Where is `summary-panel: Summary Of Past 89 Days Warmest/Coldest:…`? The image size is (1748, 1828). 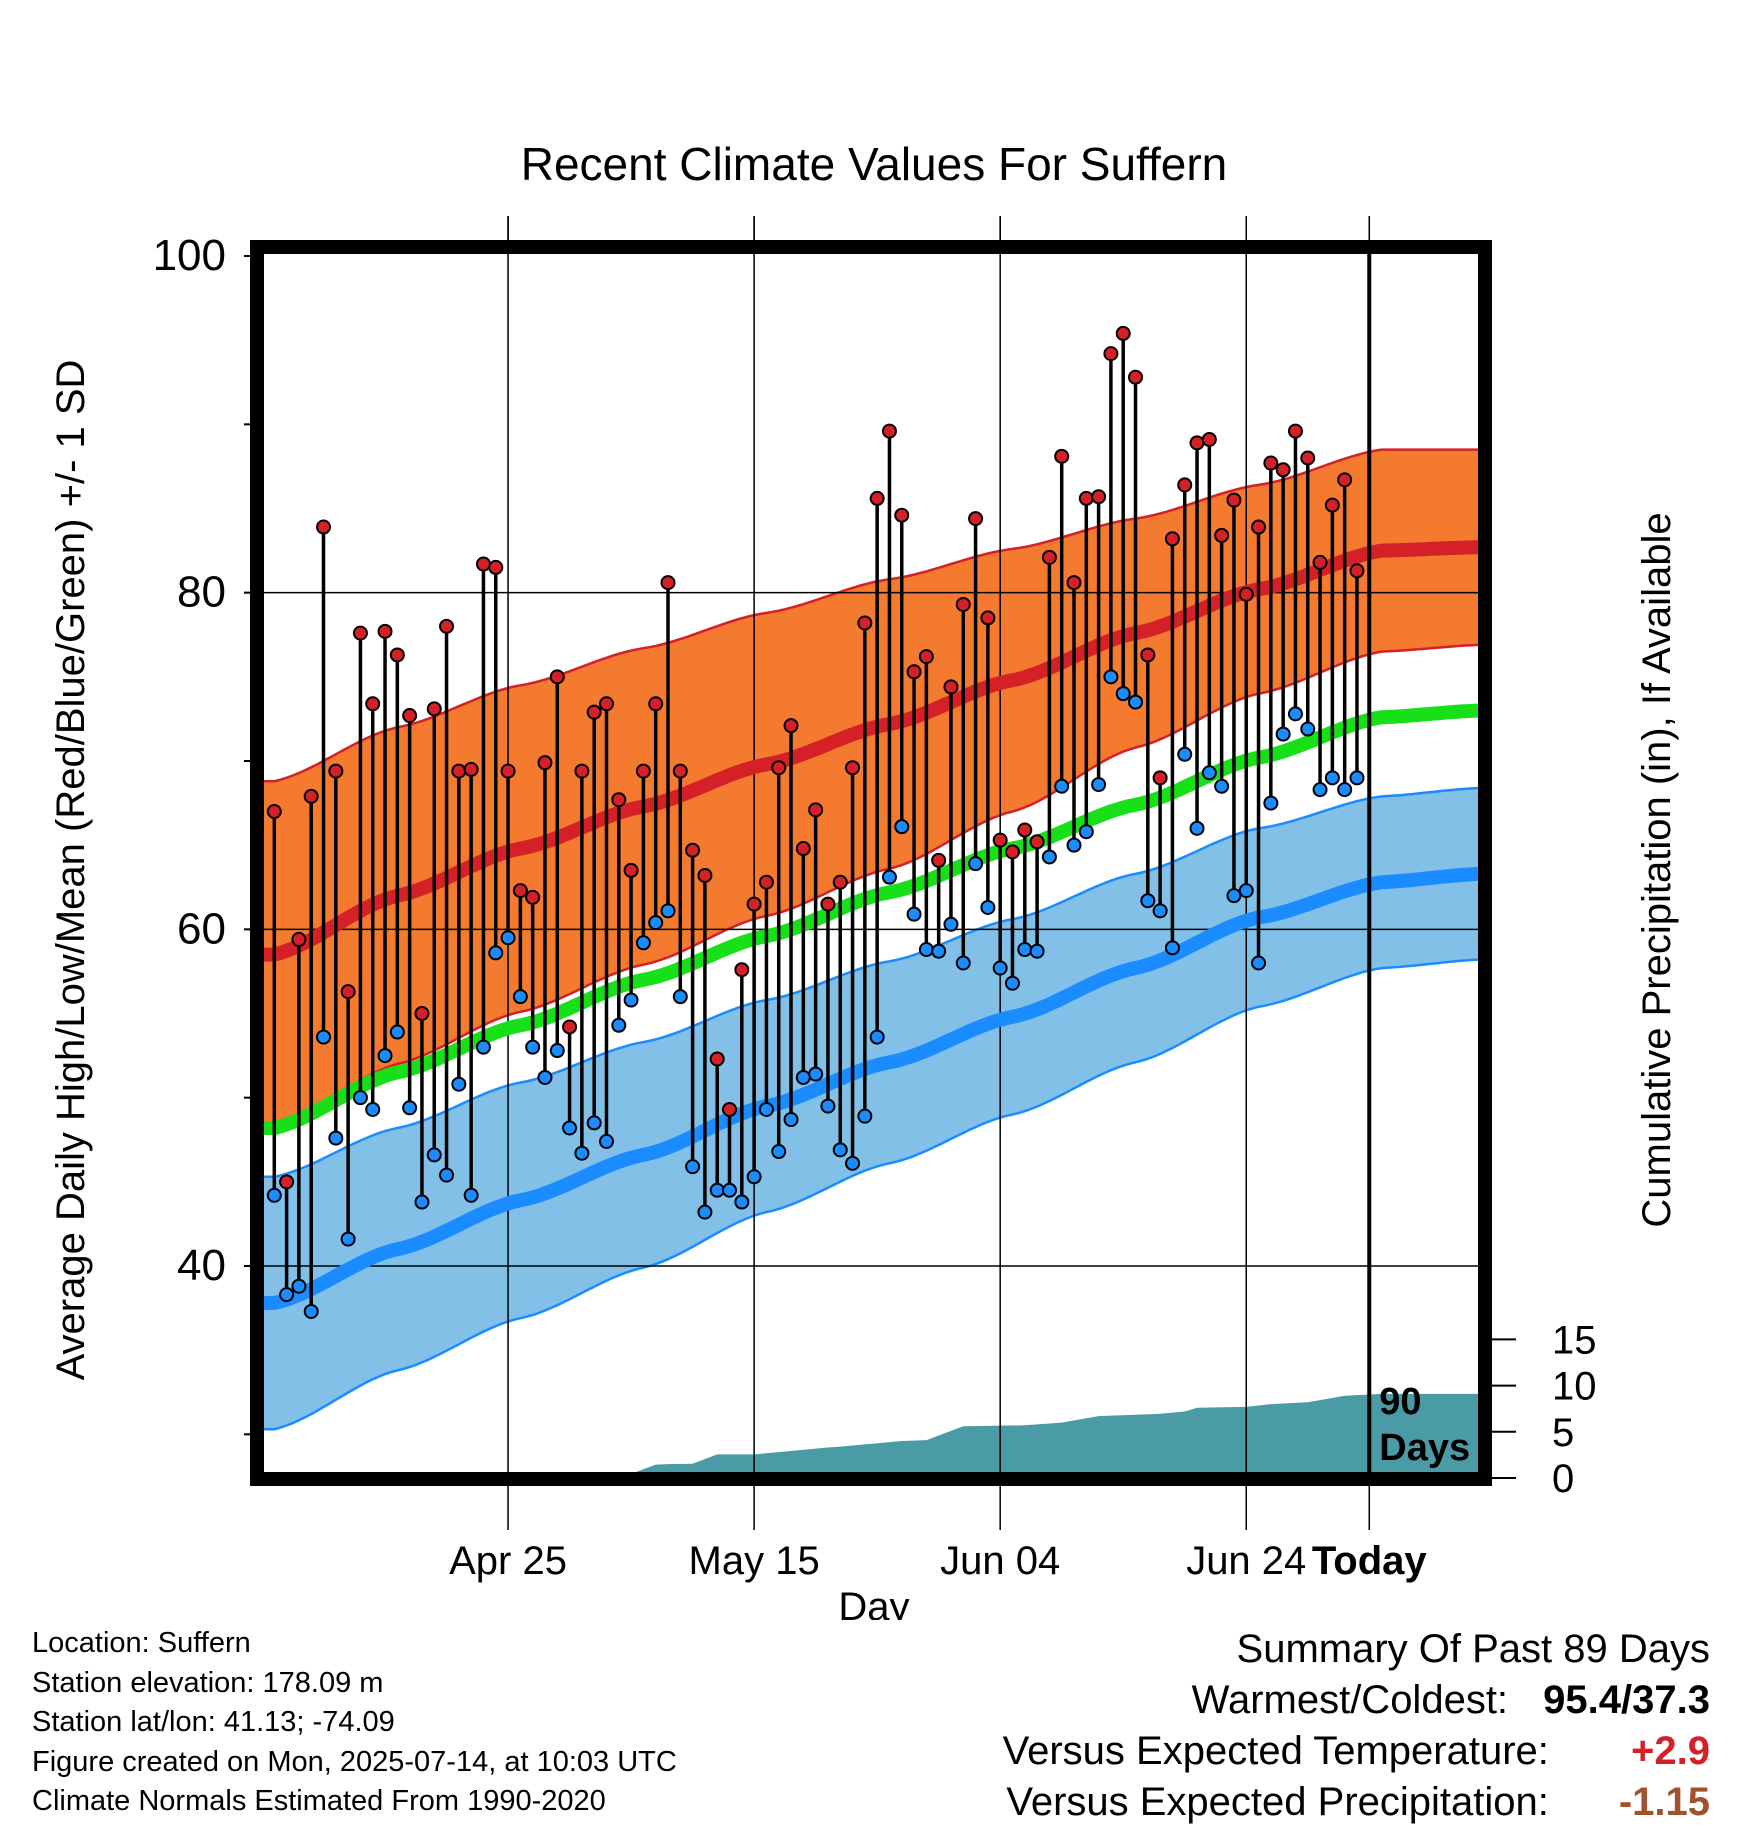
summary-panel: Summary Of Past 89 Days Warmest/Coldest:… is located at coordinates (1356, 1726).